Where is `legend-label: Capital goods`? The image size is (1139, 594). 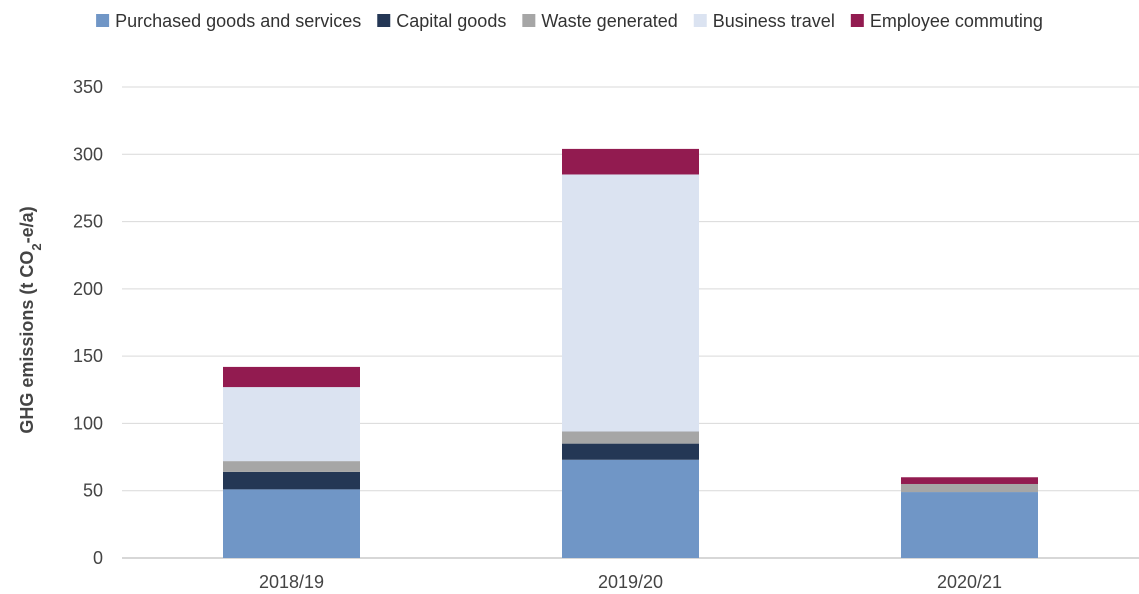 legend-label: Capital goods is located at coordinates (451, 21).